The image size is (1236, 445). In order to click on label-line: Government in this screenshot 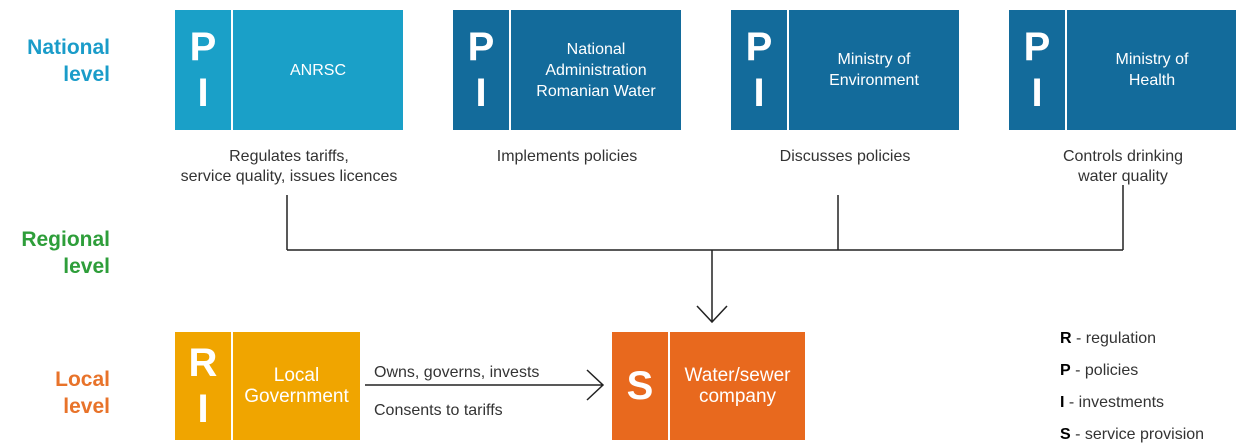, I will do `click(296, 396)`.